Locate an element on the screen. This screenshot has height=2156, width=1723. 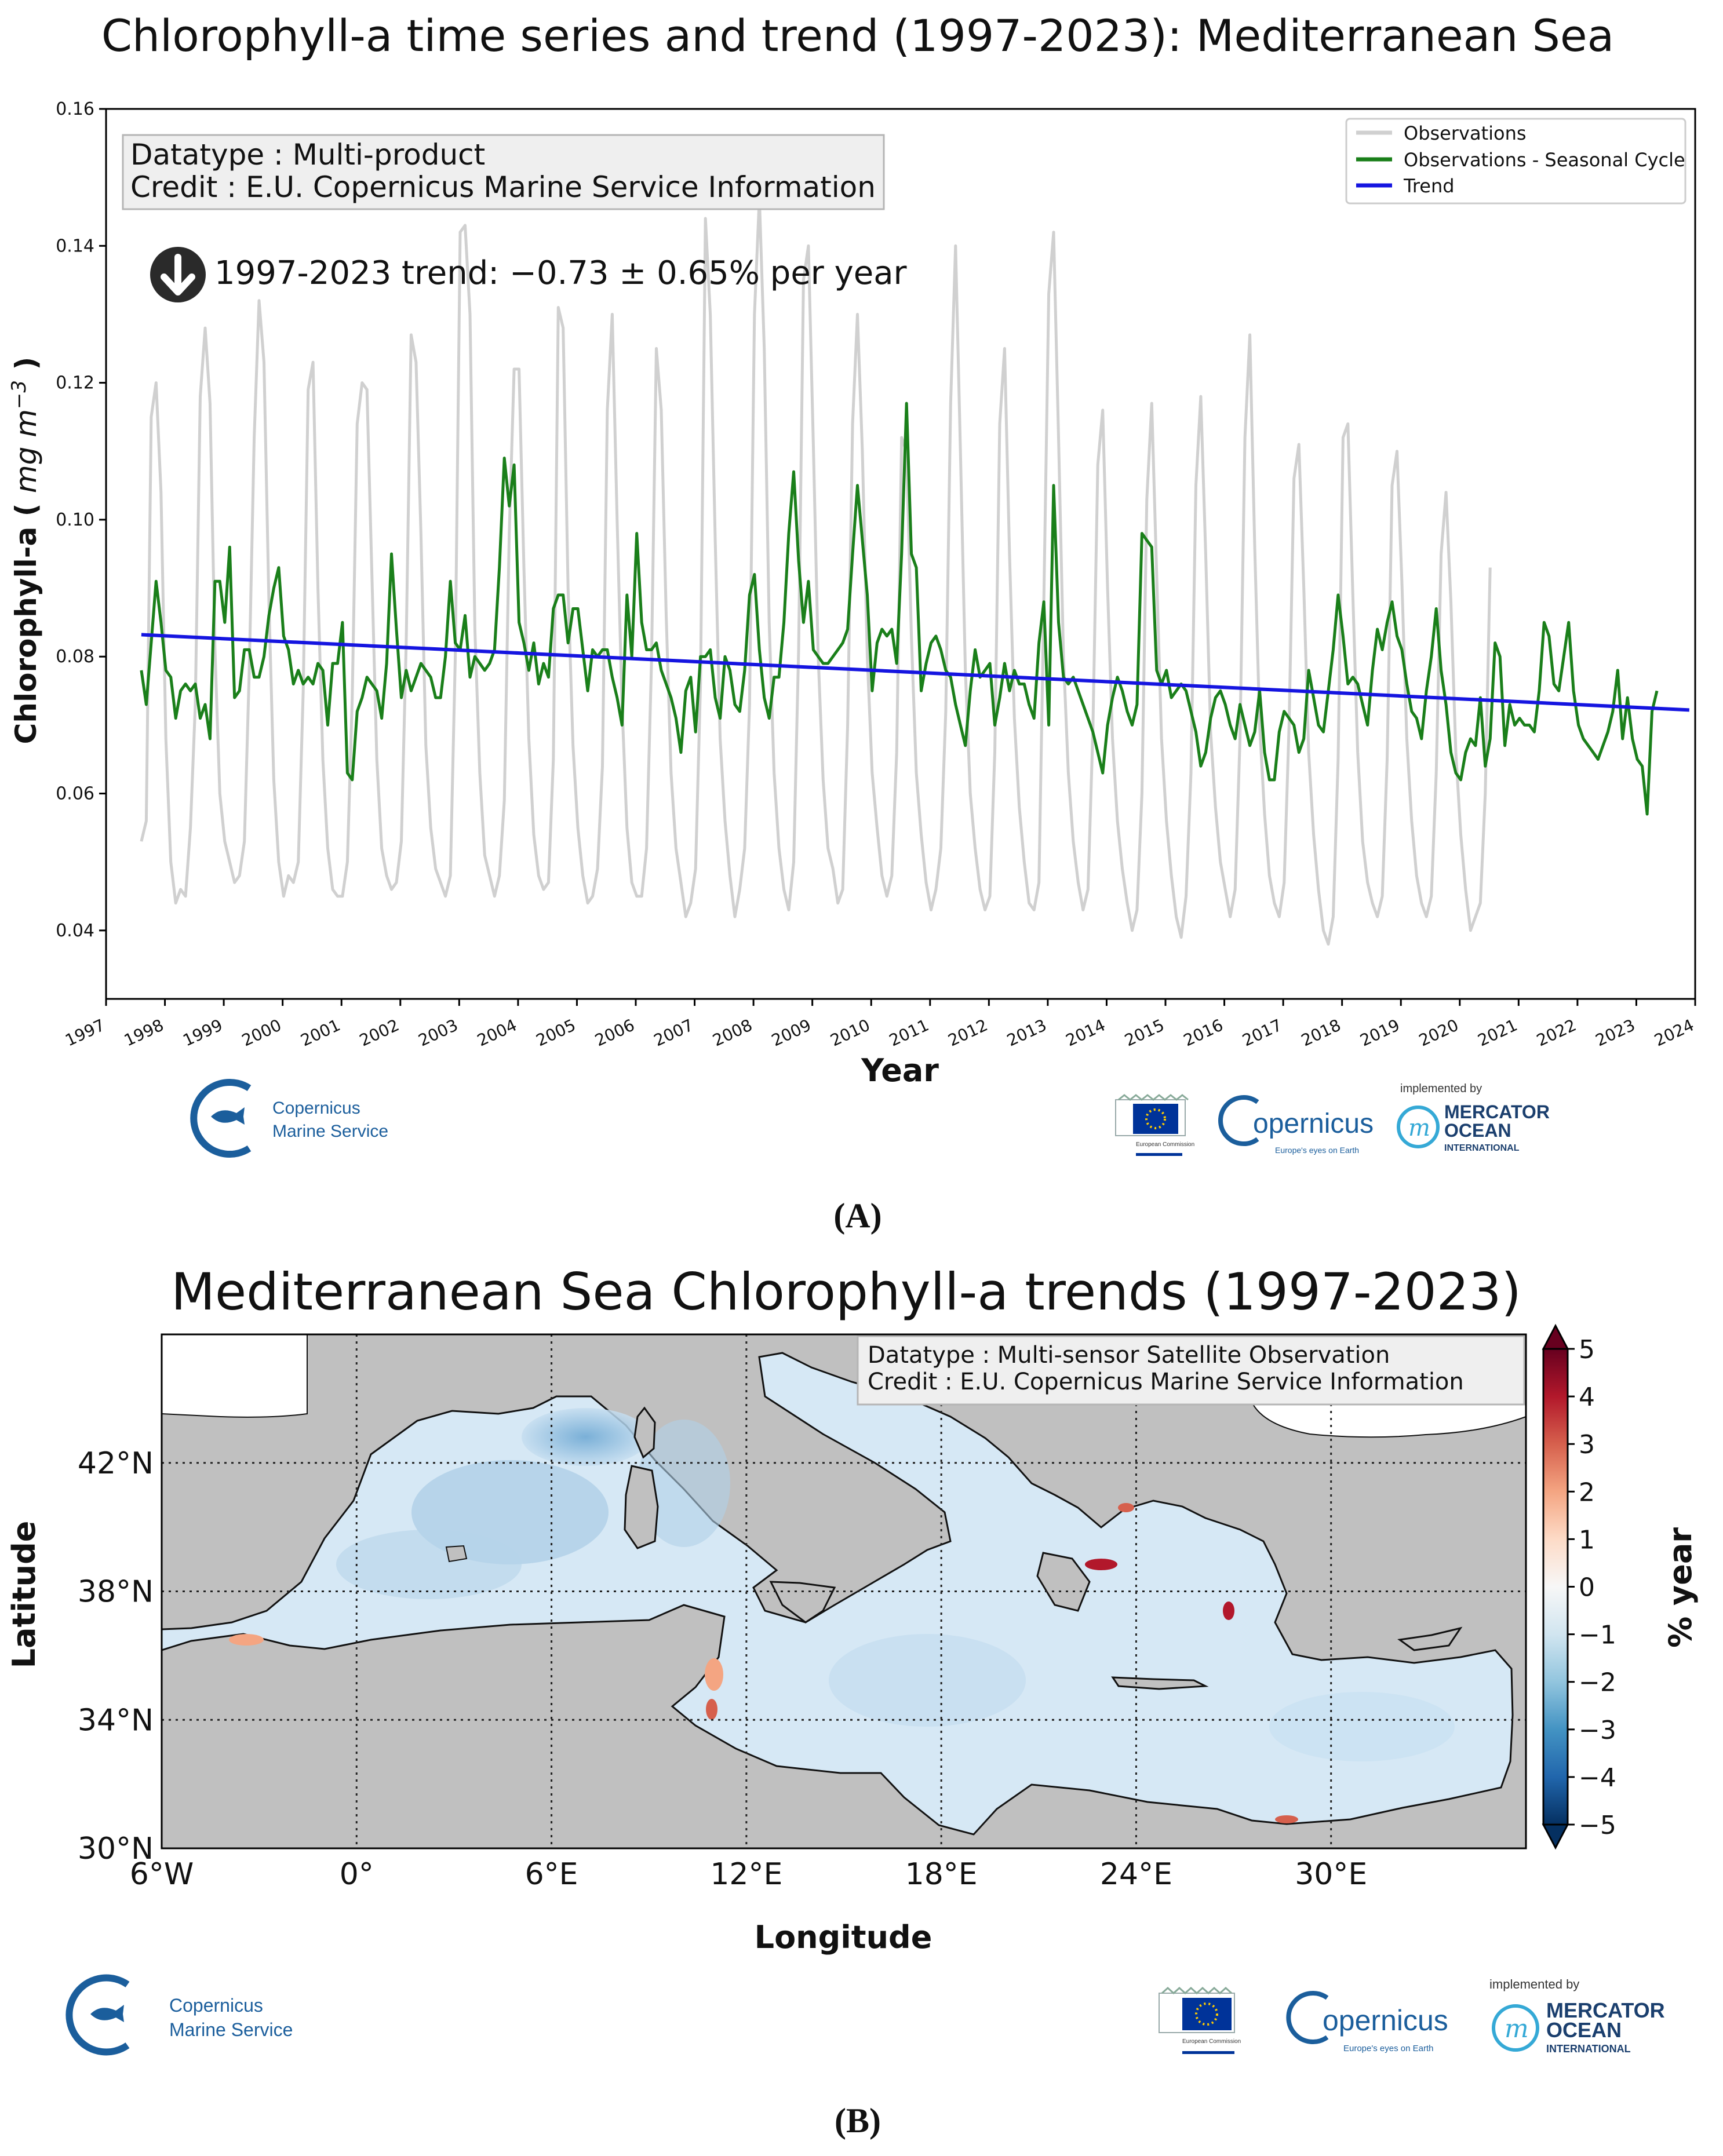
ligurian-trend-patch is located at coordinates (585, 1437).